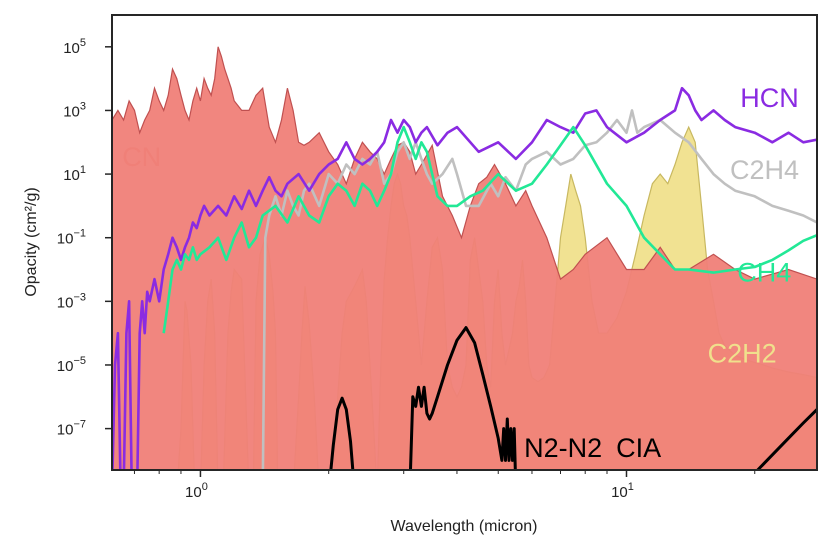  What do you see at coordinates (74, 110) in the screenshot?
I see `y-tick-label: 103` at bounding box center [74, 110].